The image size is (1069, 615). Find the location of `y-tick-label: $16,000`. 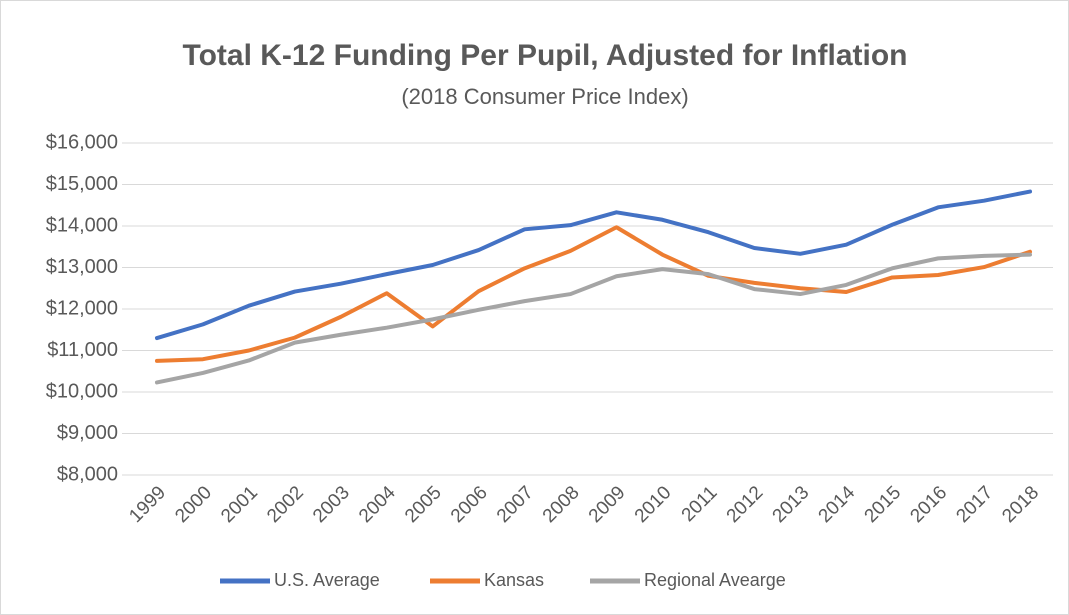

y-tick-label: $16,000 is located at coordinates (82, 142).